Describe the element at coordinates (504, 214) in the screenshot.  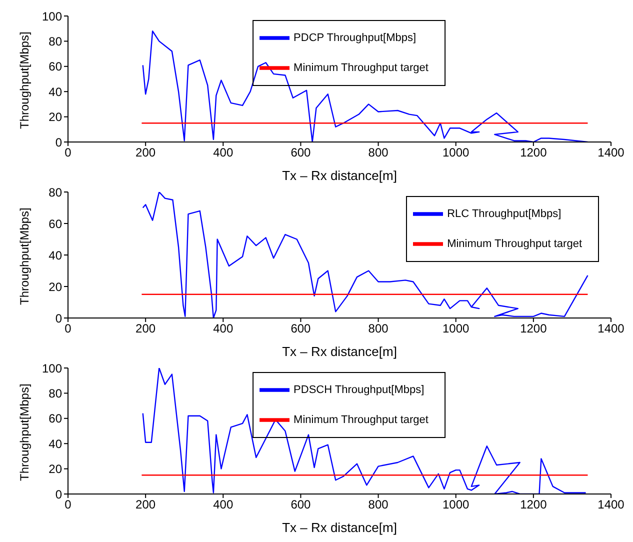
I see `legend-label: RLC Throughput[Mbps]` at that location.